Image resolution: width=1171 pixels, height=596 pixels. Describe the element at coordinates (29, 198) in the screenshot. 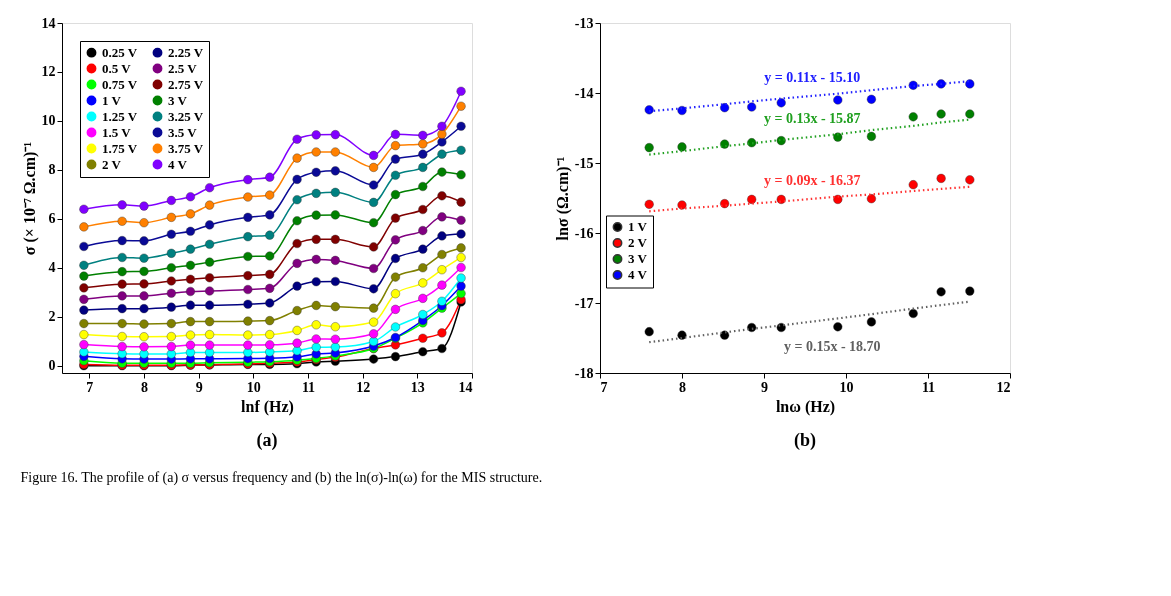

I see `y-axis-title: σ (× 10⁻⁷ Ω.cm)⁻¹` at that location.